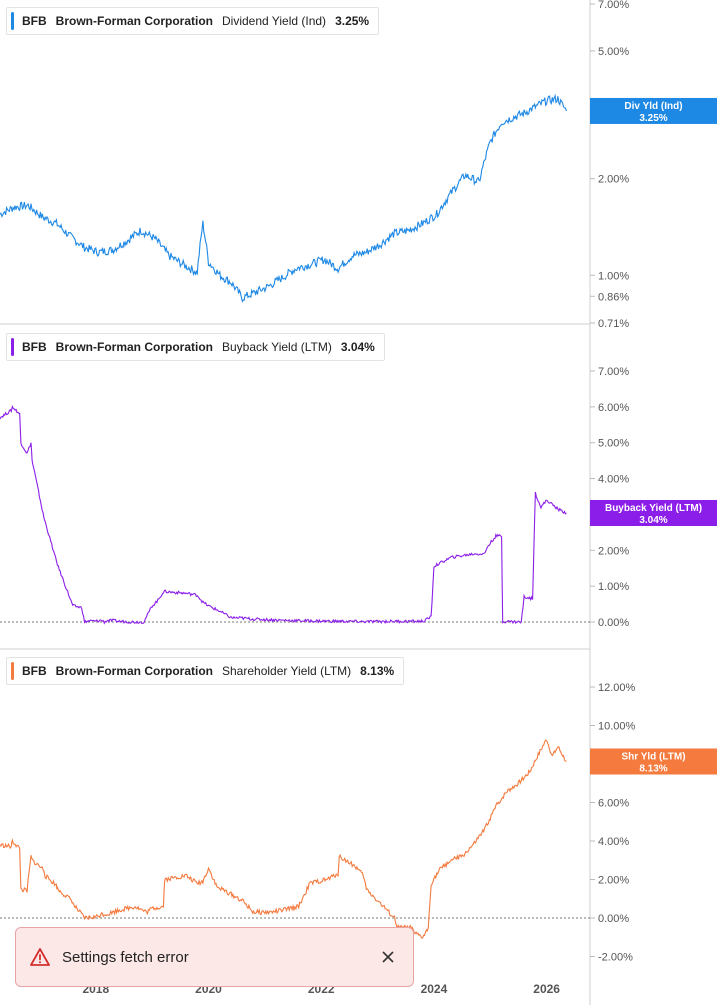  Describe the element at coordinates (125, 957) in the screenshot. I see `toast-message: Settings fetch error` at that location.